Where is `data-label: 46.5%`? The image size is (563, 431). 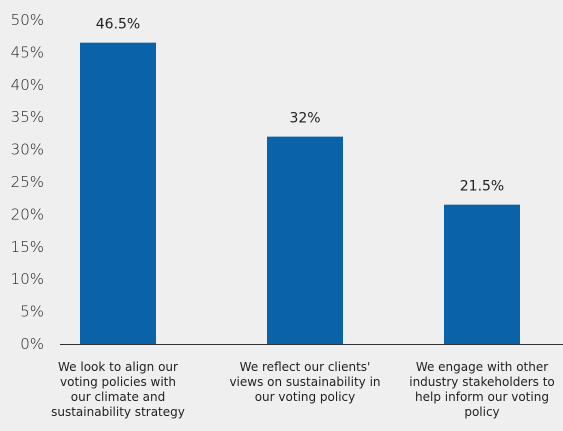 data-label: 46.5% is located at coordinates (118, 25).